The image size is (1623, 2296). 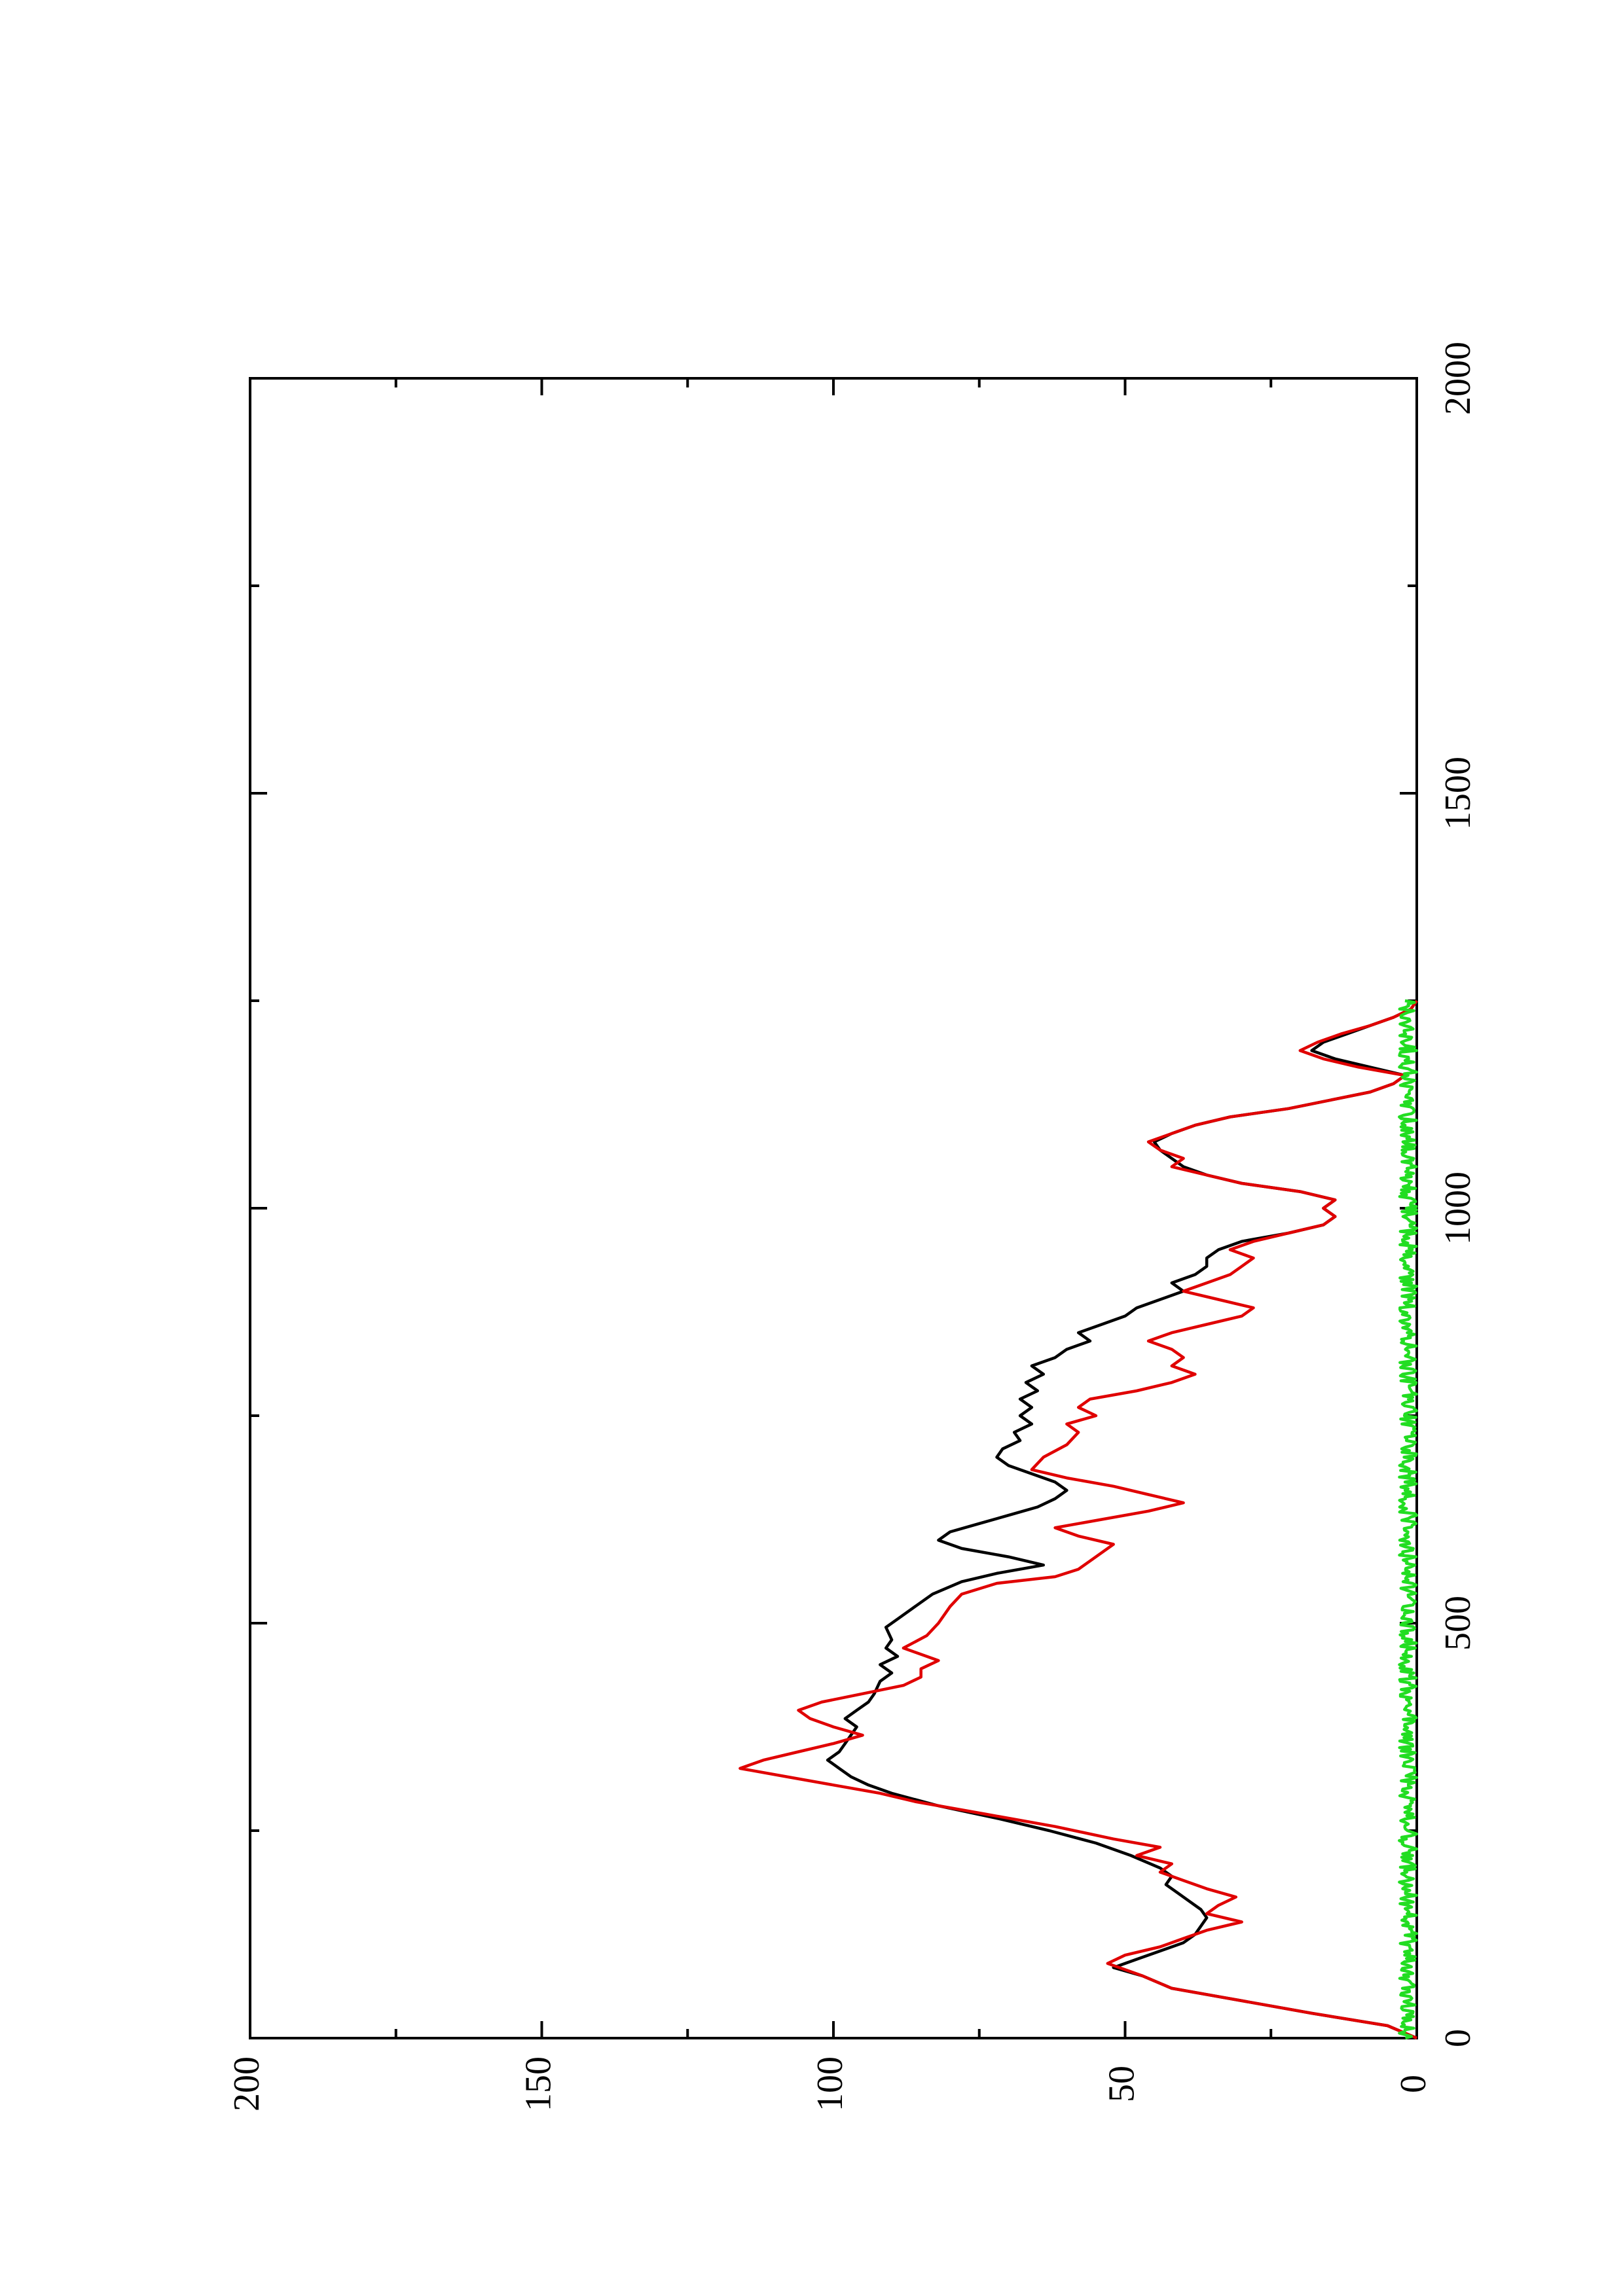 What do you see at coordinates (1458, 2038) in the screenshot?
I see `x-tick-label: 0` at bounding box center [1458, 2038].